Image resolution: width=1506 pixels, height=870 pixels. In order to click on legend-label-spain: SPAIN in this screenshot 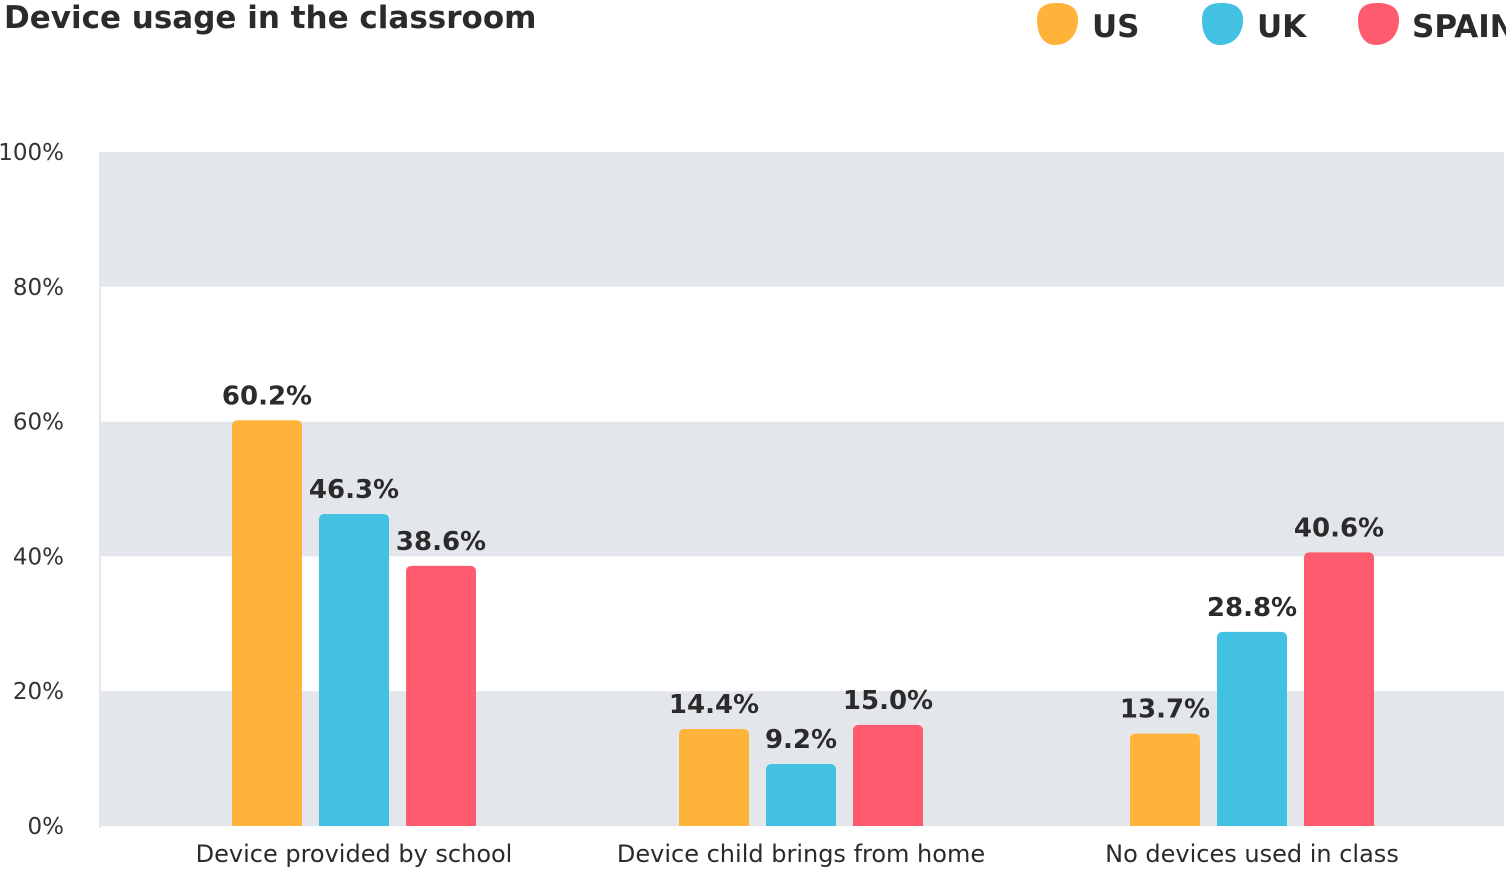, I will do `click(1459, 27)`.